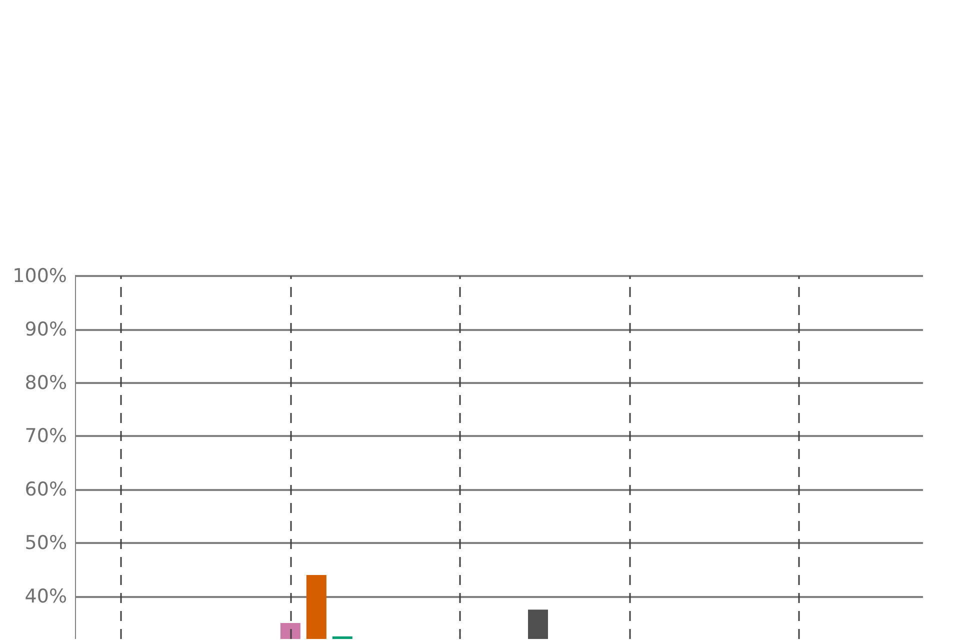 This screenshot has height=640, width=960. I want to click on y-tick-label: 40%, so click(45, 596).